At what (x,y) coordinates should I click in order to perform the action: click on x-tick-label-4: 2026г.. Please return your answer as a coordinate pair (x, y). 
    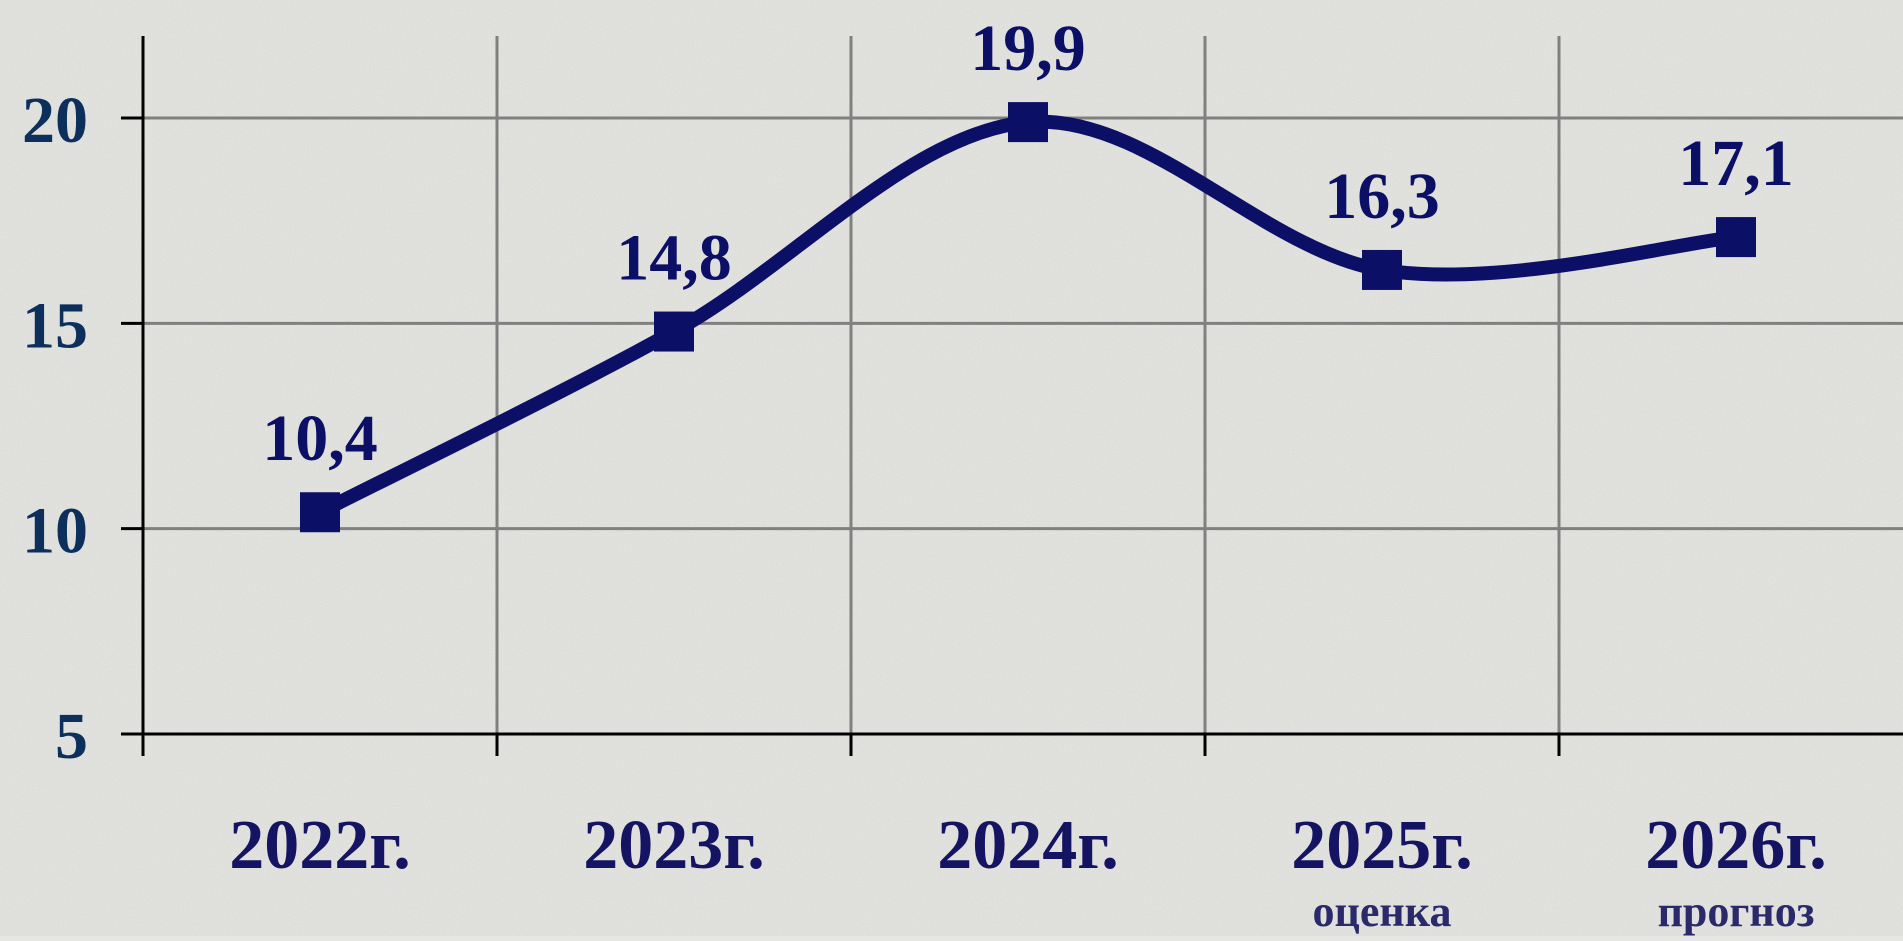
    Looking at the image, I should click on (1735, 845).